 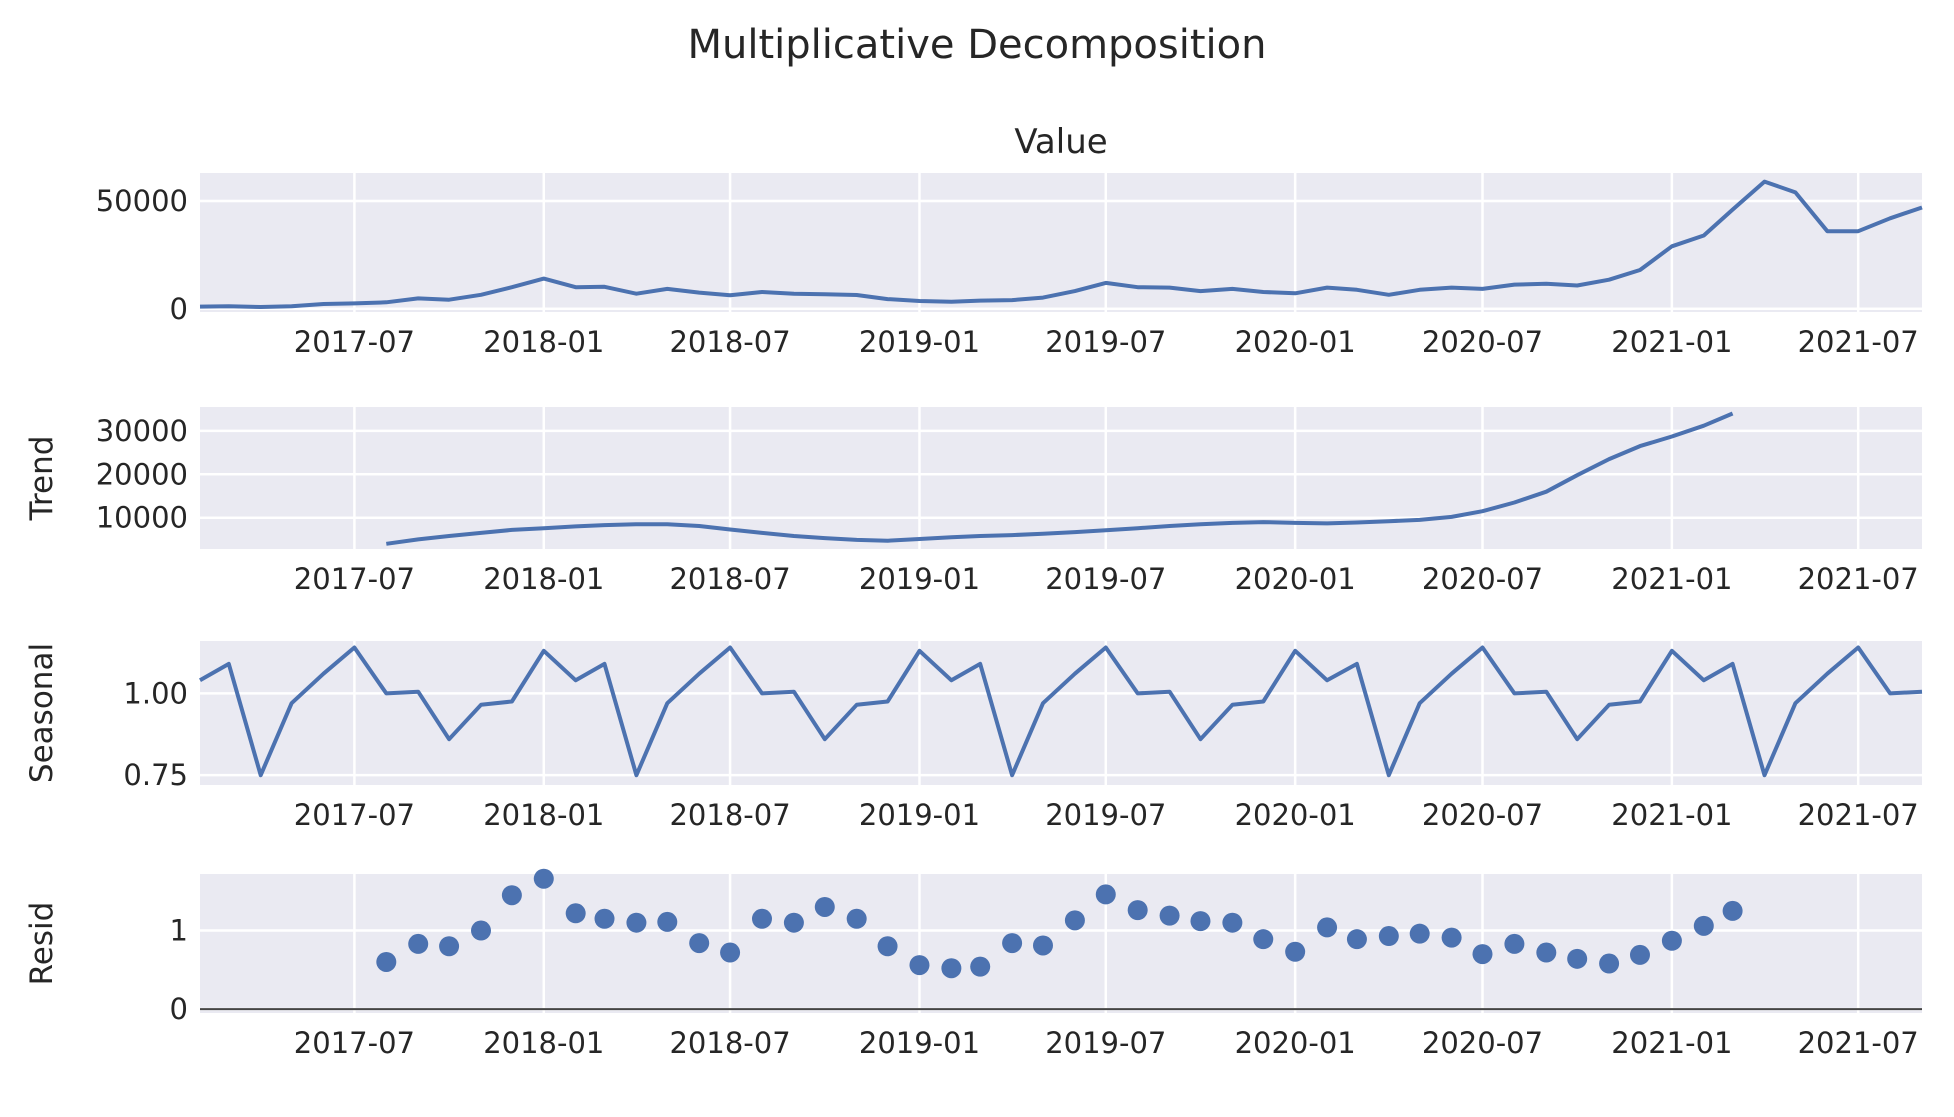 What do you see at coordinates (142, 518) in the screenshot?
I see `y-tick-label: 10000` at bounding box center [142, 518].